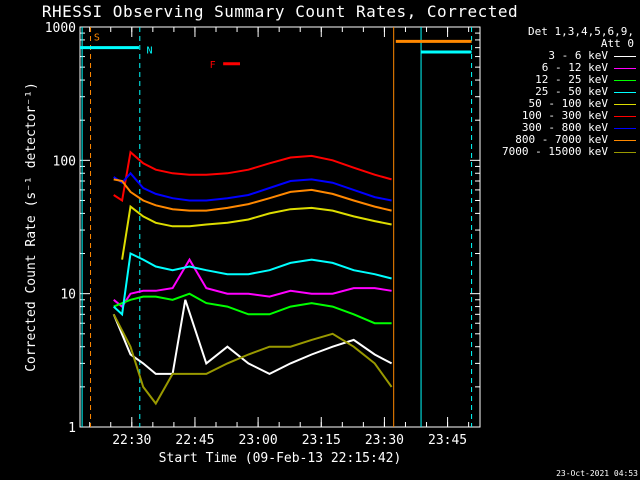  What do you see at coordinates (574, 67) in the screenshot?
I see `legend-label: 6 - 12 keV` at bounding box center [574, 67].